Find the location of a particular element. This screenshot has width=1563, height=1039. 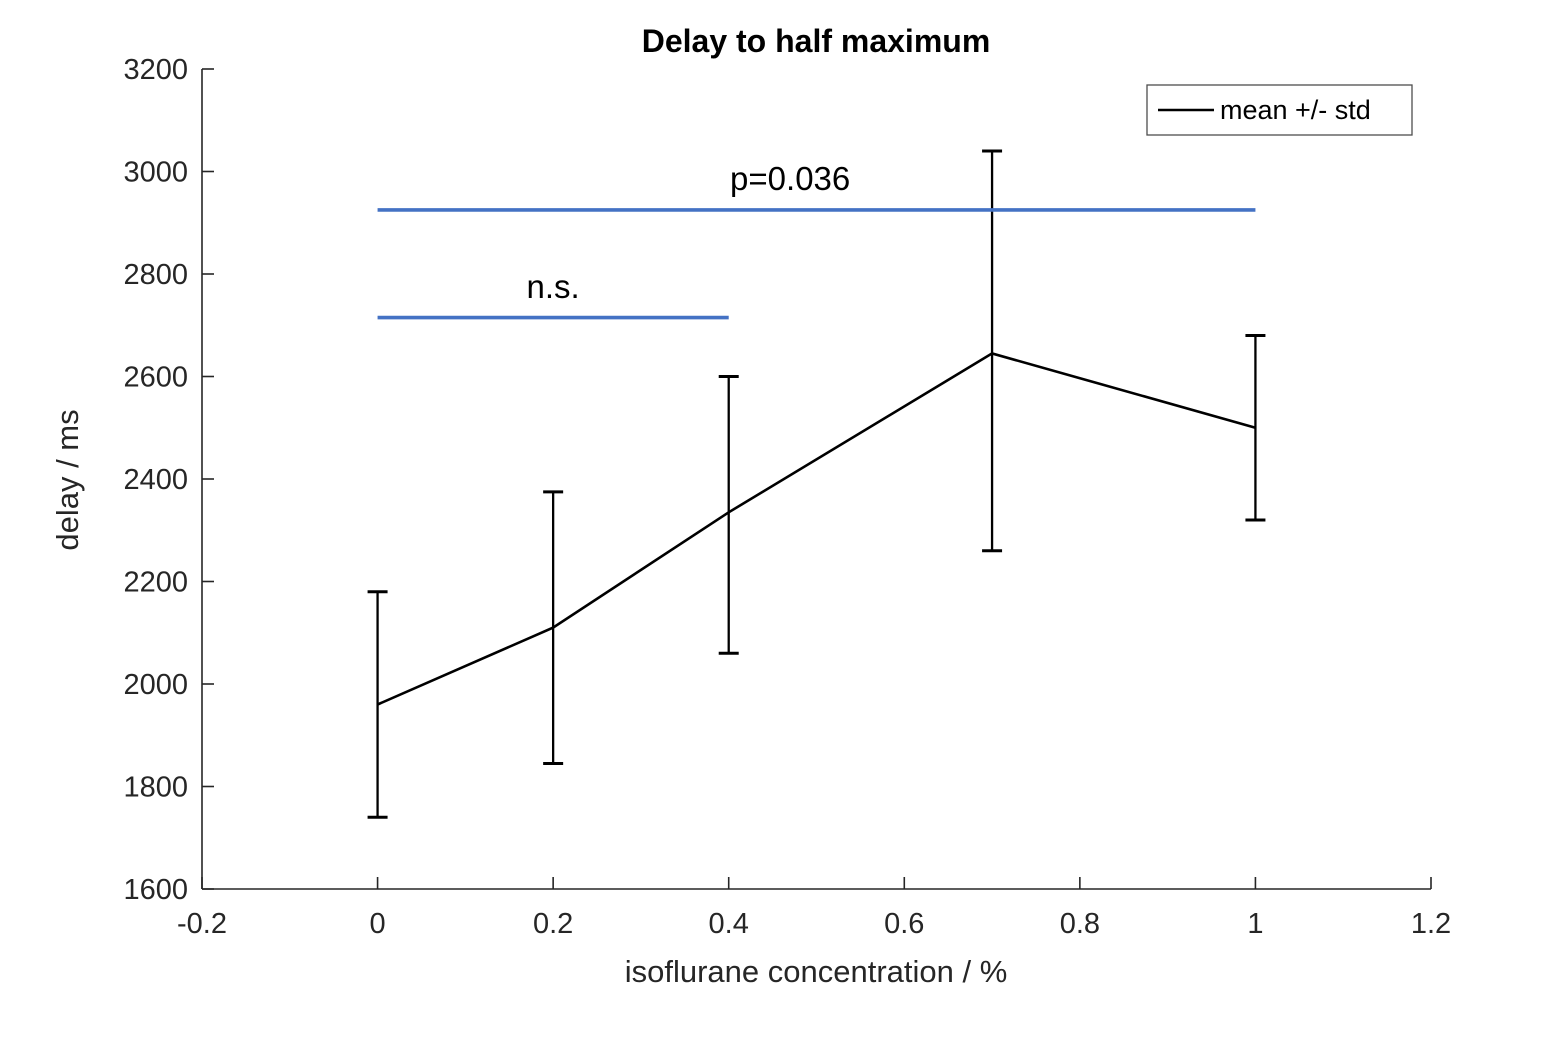

legend: mean +/- std is located at coordinates (1279, 110).